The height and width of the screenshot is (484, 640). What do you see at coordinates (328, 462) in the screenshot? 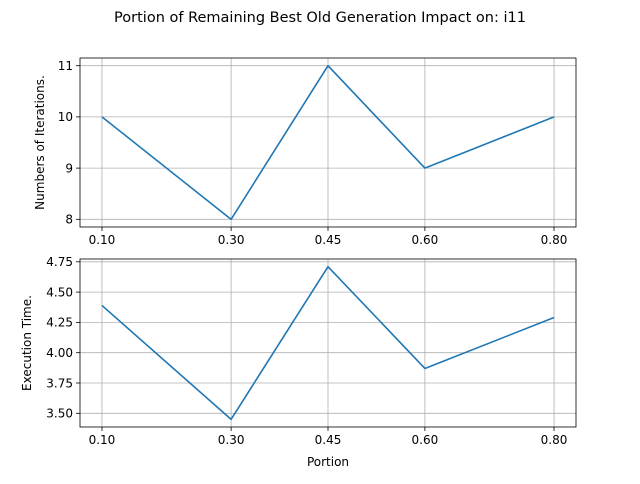
I see `x-axis-label: Portion` at bounding box center [328, 462].